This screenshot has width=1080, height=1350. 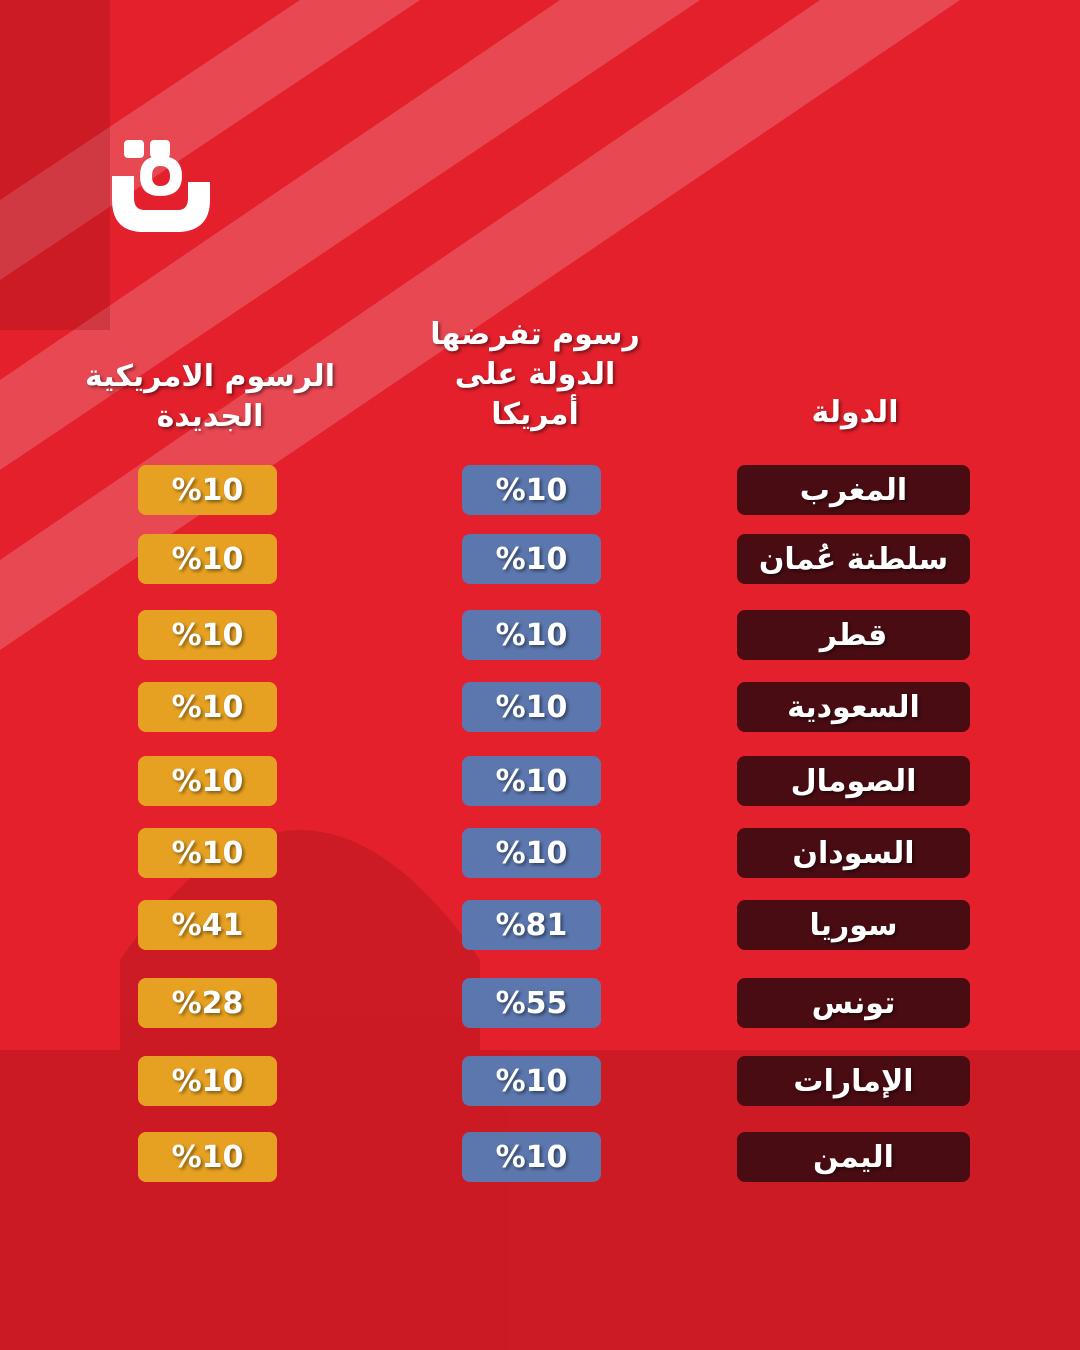 What do you see at coordinates (853, 635) in the screenshot?
I see `country-cell: قطر` at bounding box center [853, 635].